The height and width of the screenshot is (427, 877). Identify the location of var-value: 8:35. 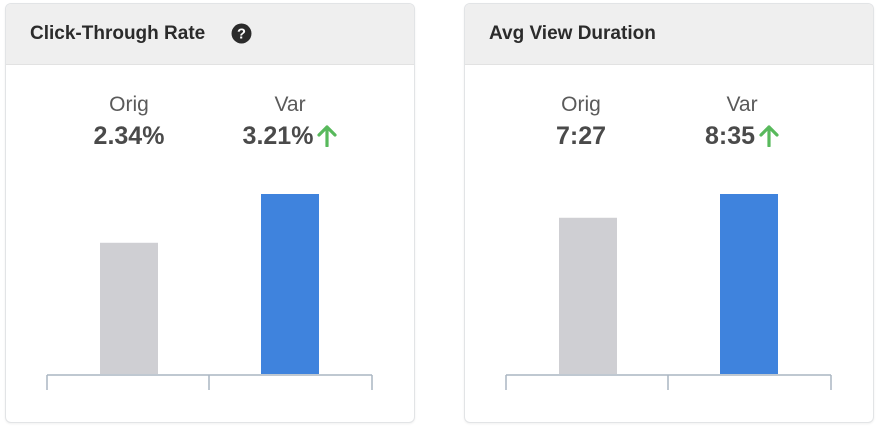
(730, 136).